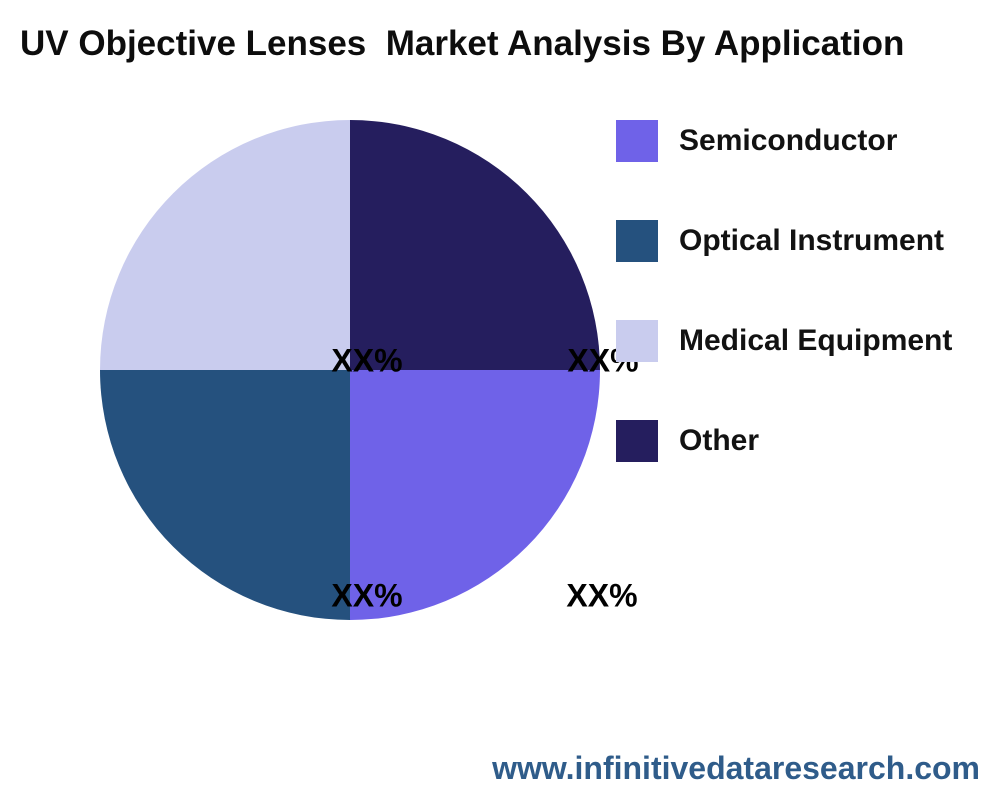 The width and height of the screenshot is (1000, 800). What do you see at coordinates (637, 441) in the screenshot?
I see `legend-swatch-other` at bounding box center [637, 441].